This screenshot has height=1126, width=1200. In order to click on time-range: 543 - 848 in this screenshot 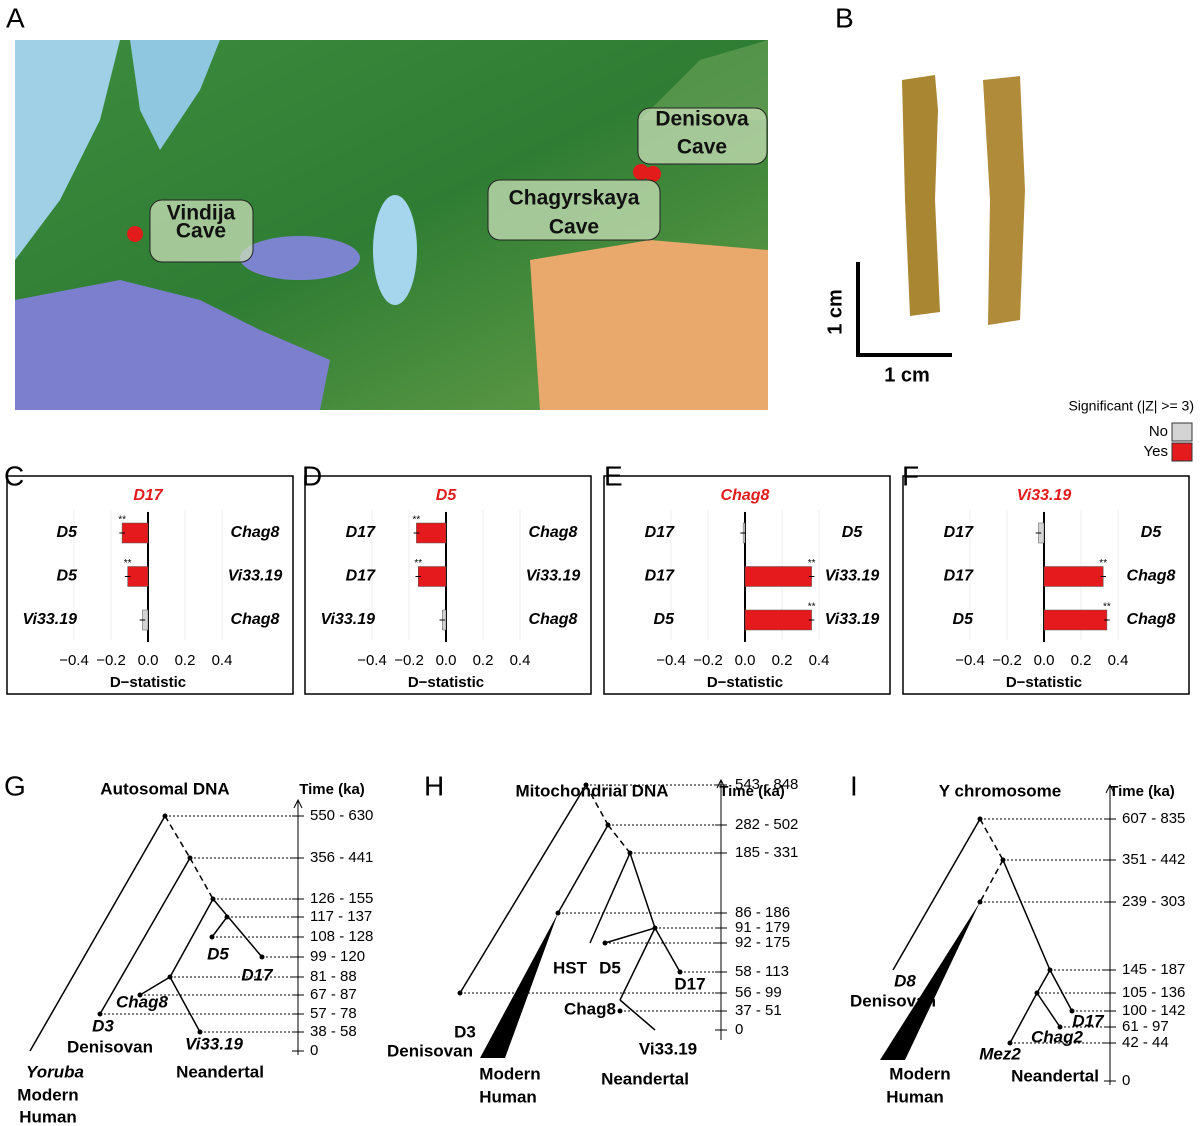, I will do `click(766, 784)`.